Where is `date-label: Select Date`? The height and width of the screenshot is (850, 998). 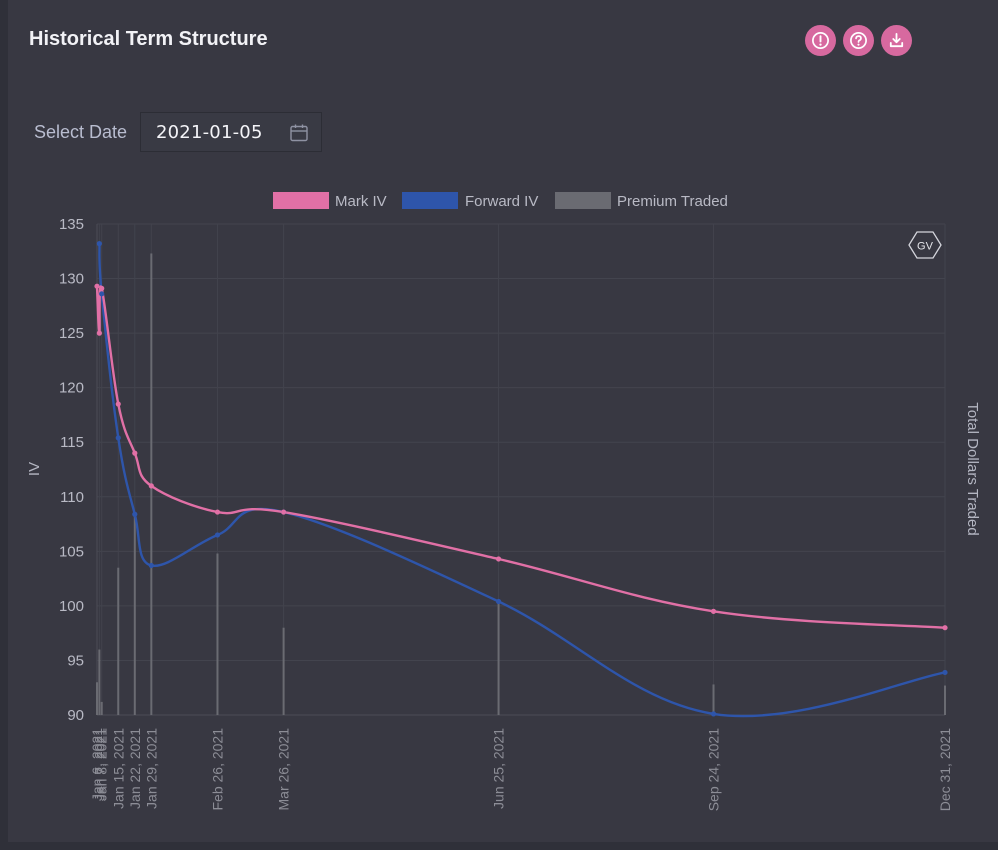 date-label: Select Date is located at coordinates (81, 132).